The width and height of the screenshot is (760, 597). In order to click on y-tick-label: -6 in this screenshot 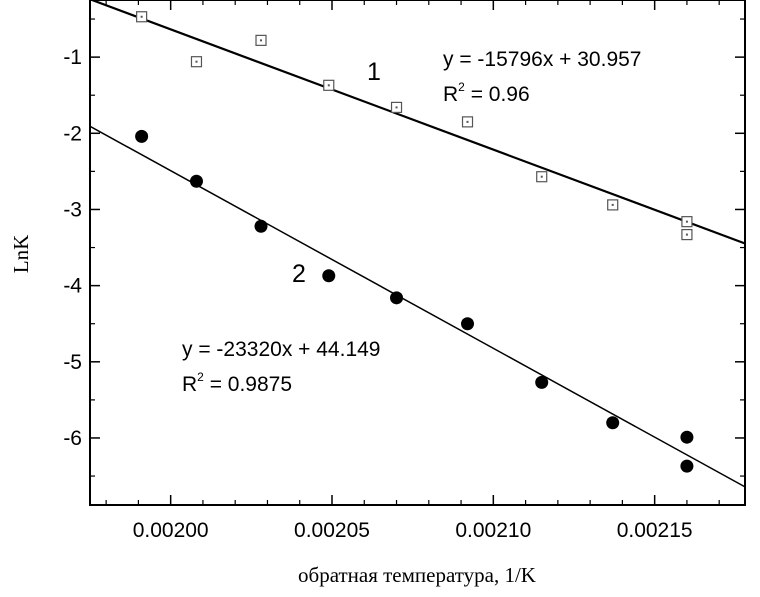, I will do `click(72, 438)`.